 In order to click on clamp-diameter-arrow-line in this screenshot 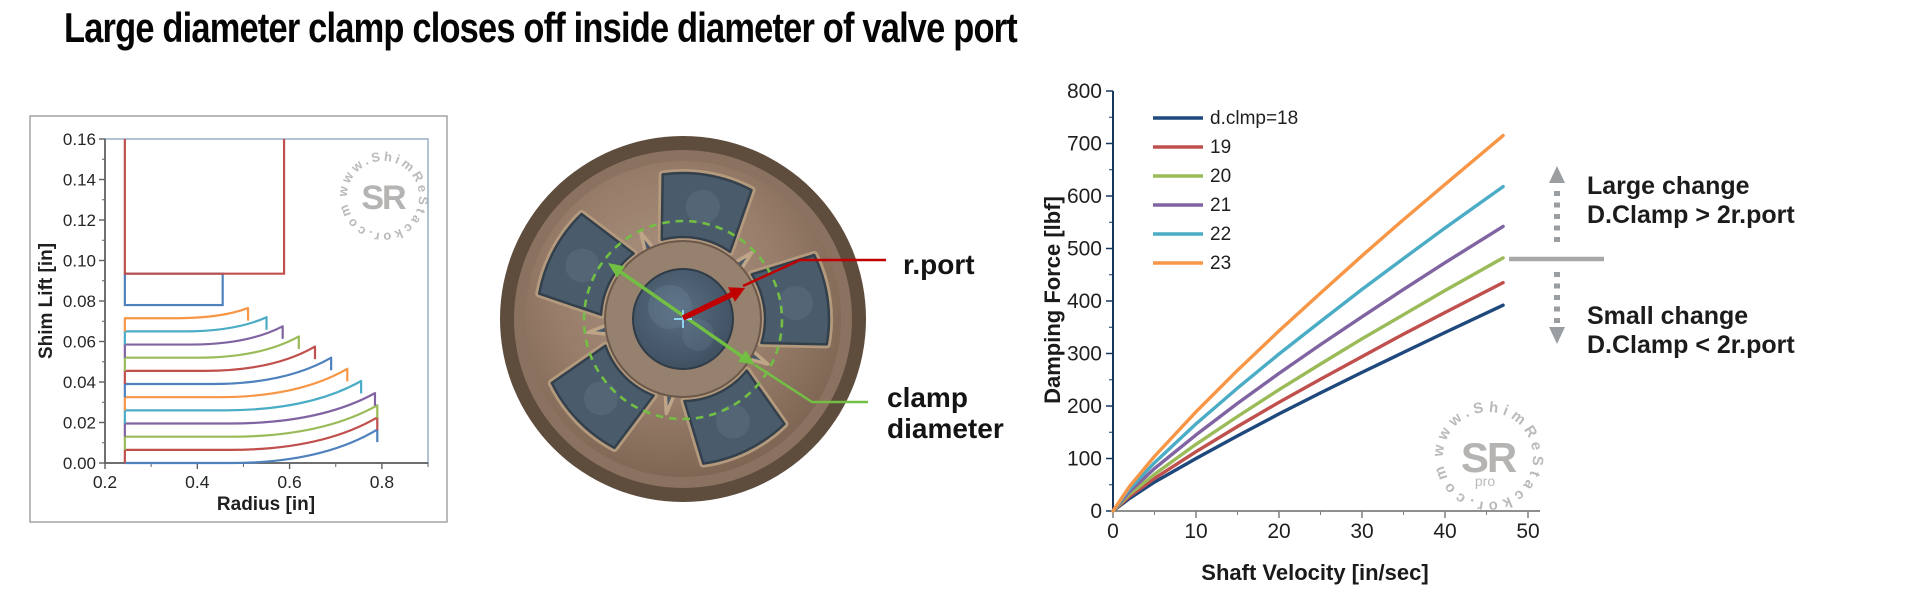, I will do `click(681, 314)`.